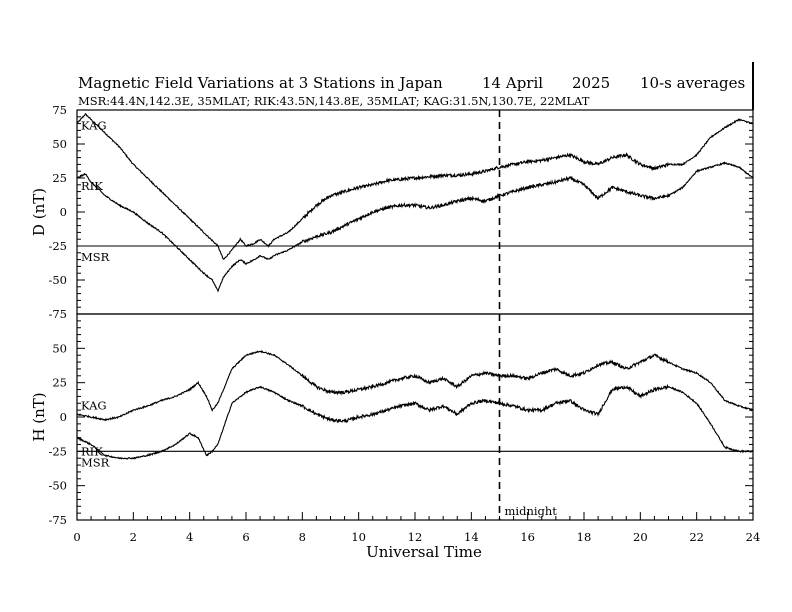 The width and height of the screenshot is (792, 612). What do you see at coordinates (302, 537) in the screenshot?
I see `x-tick-label: 8` at bounding box center [302, 537].